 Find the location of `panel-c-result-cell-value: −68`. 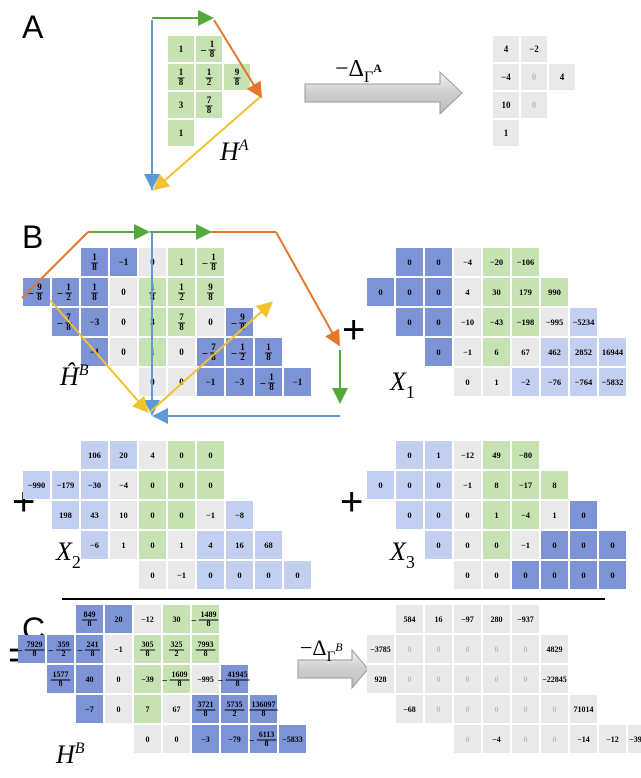

panel-c-result-cell-value: −68 is located at coordinates (409, 709).